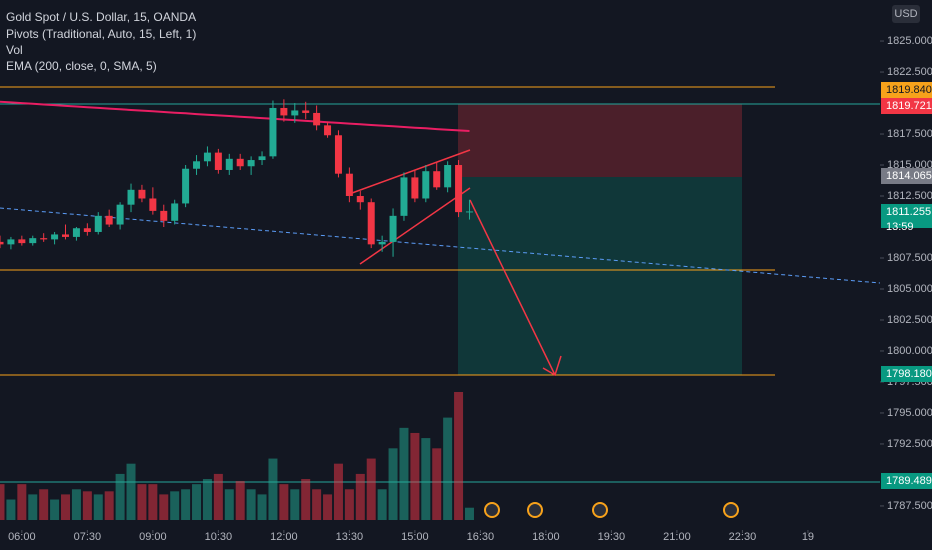 This screenshot has width=932, height=550. Describe the element at coordinates (284, 537) in the screenshot. I see `x-tick-label: 12:00` at that location.